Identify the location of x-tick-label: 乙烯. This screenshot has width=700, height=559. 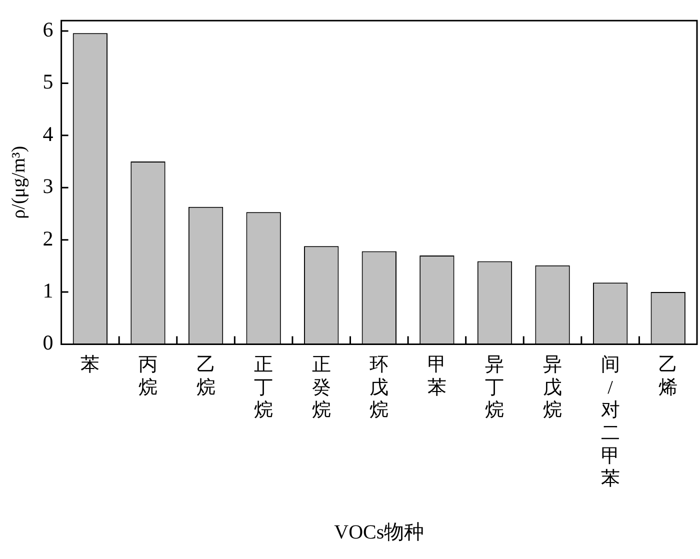
(668, 376).